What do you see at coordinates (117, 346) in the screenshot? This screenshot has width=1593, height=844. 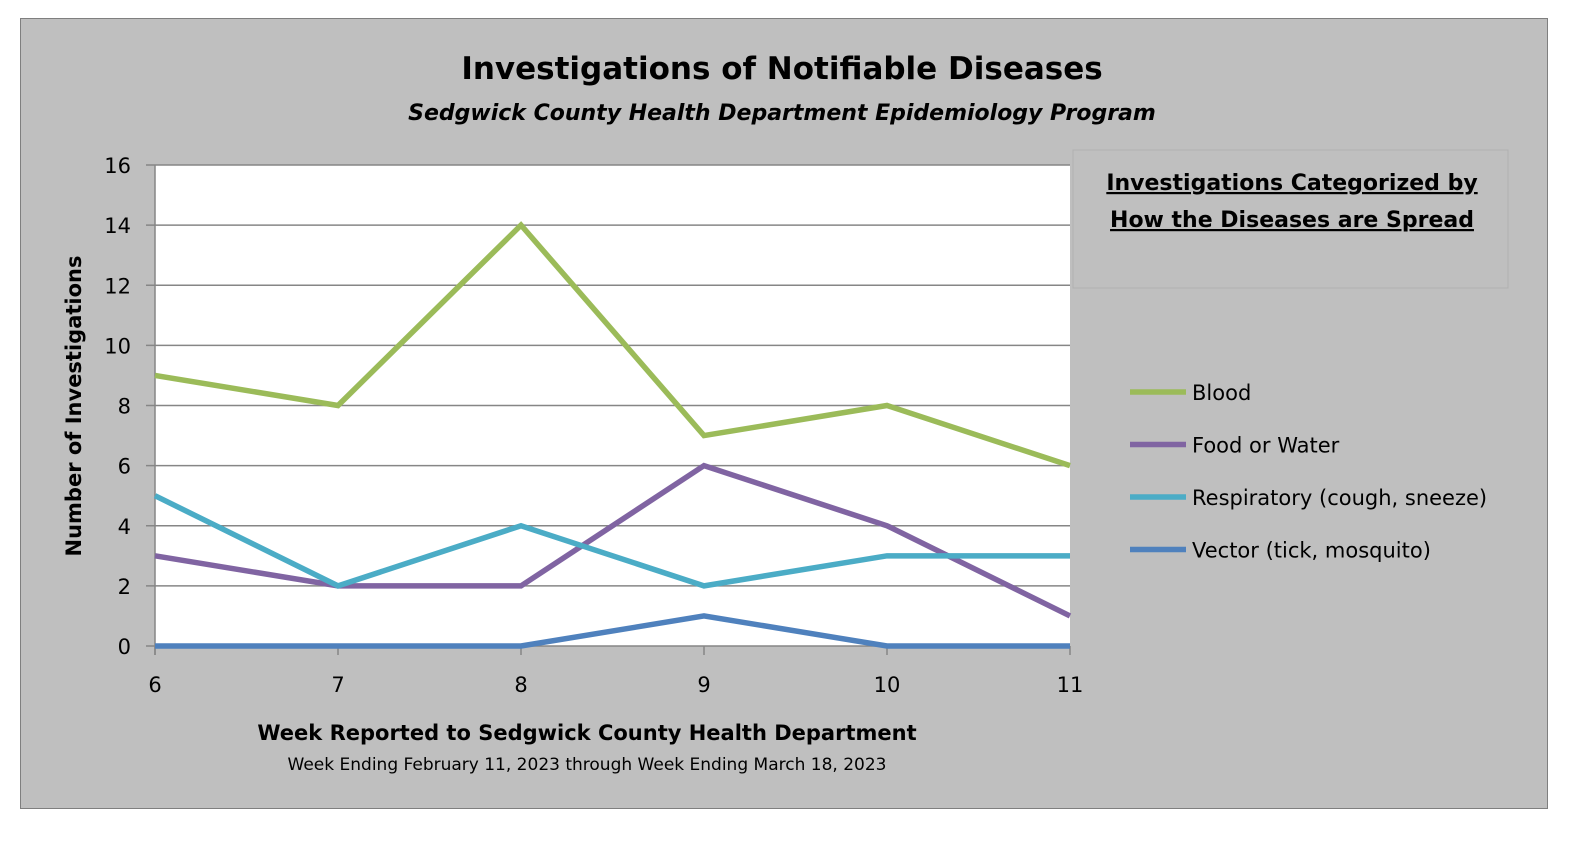 I see `y-tick-label: 10` at bounding box center [117, 346].